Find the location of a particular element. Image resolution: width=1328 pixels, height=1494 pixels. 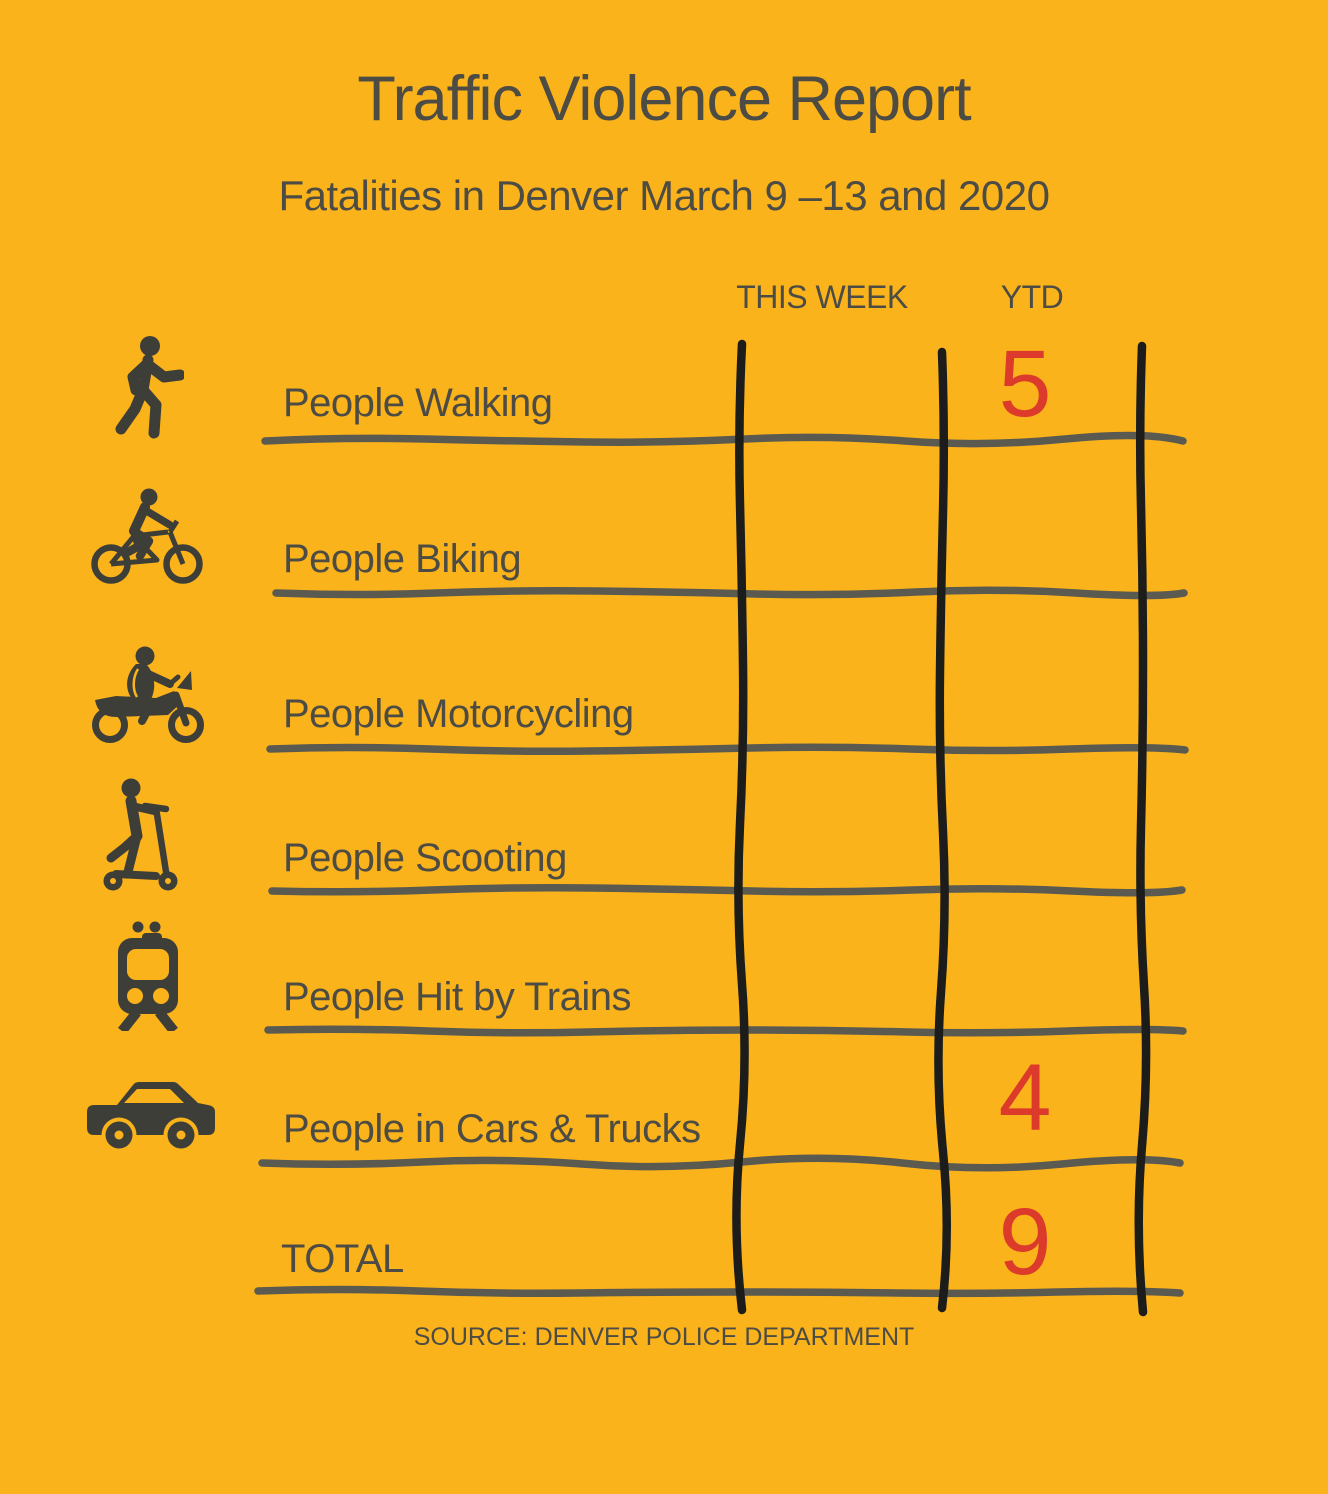

column-header-this-week: THIS WEEK is located at coordinates (822, 297).